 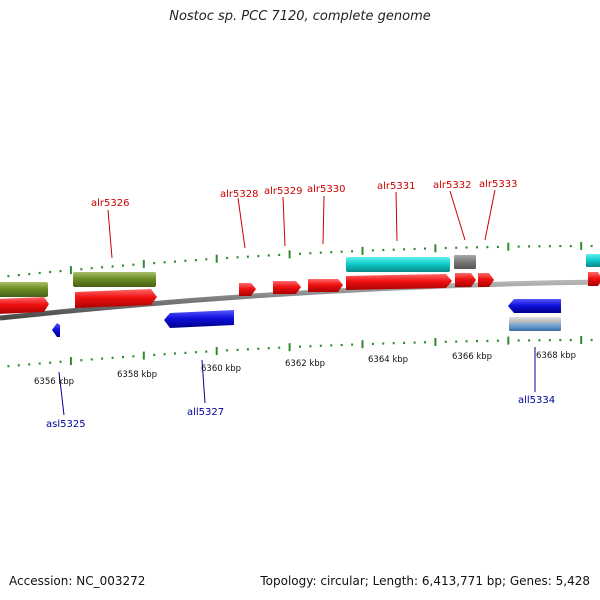 I want to click on feature-red-edge, so click(x=594, y=279).